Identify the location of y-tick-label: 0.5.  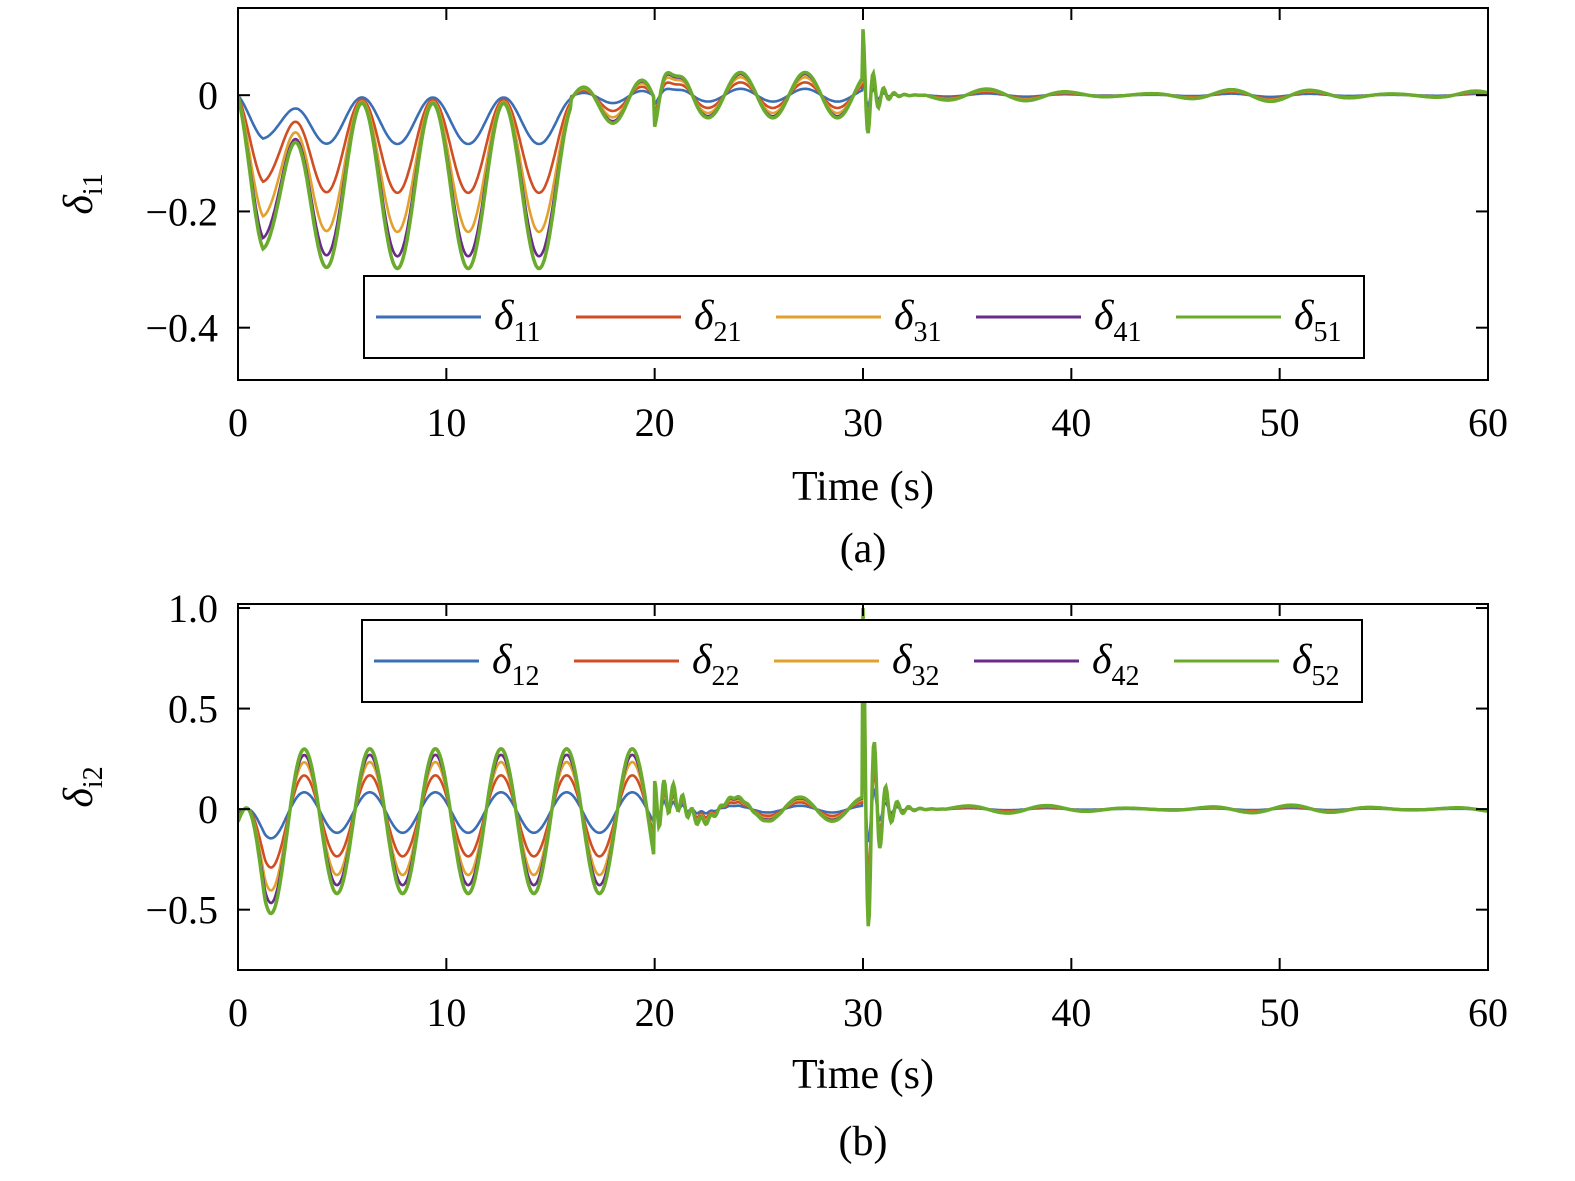
(193, 709).